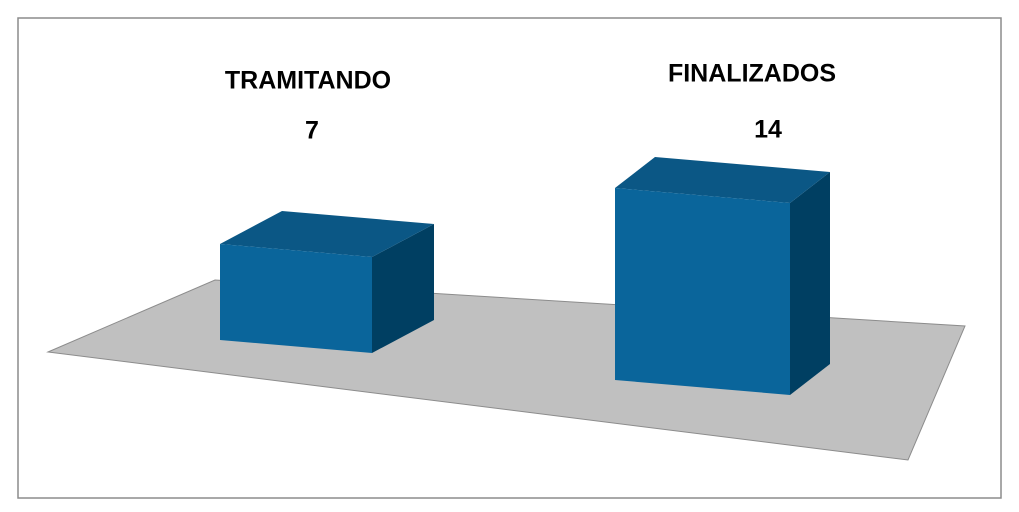  I want to click on value-label: 14, so click(768, 130).